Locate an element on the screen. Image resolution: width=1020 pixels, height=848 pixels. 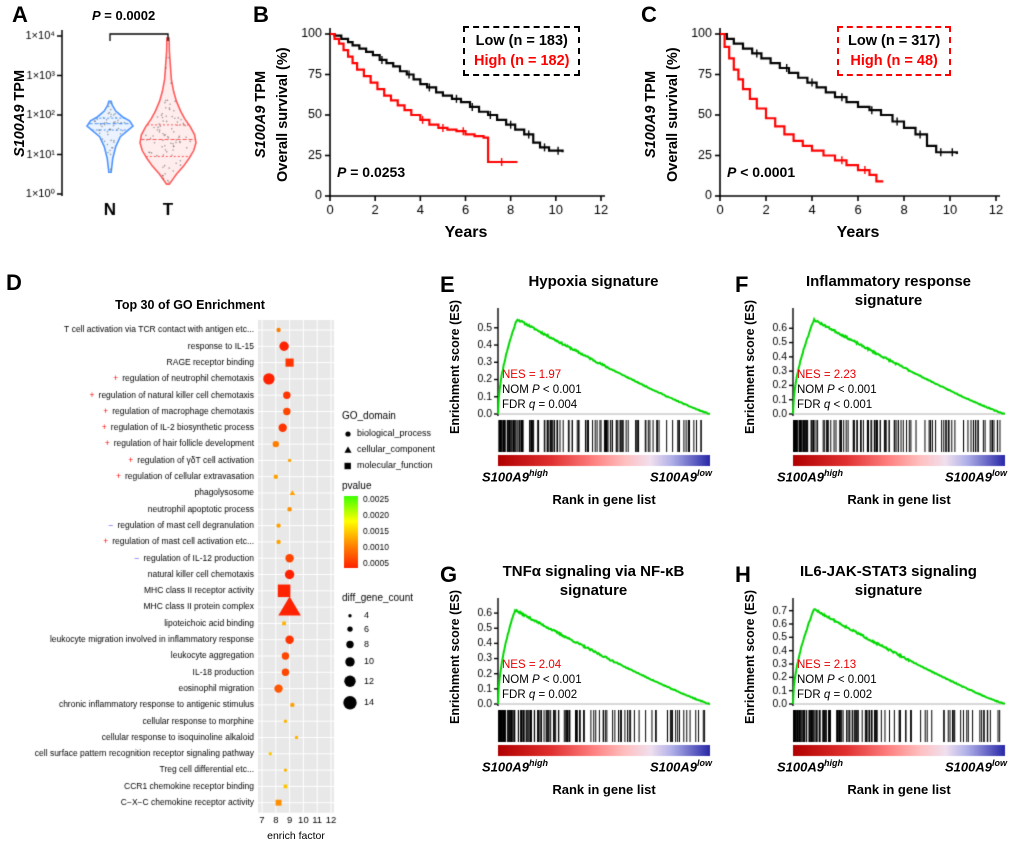
fdr-qvalue: FDR q < 0.001 is located at coordinates (837, 405).